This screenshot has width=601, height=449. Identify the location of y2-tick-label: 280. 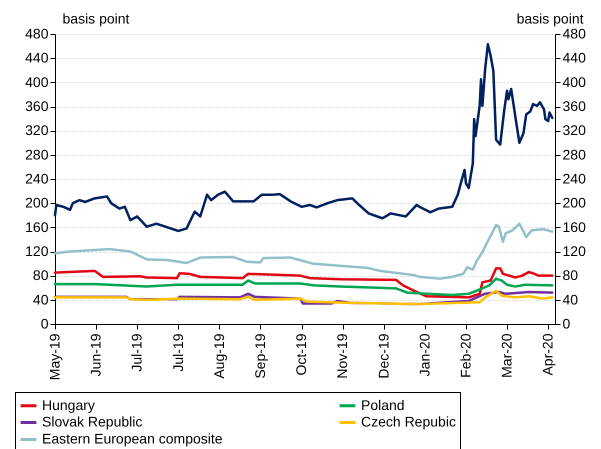
(574, 154).